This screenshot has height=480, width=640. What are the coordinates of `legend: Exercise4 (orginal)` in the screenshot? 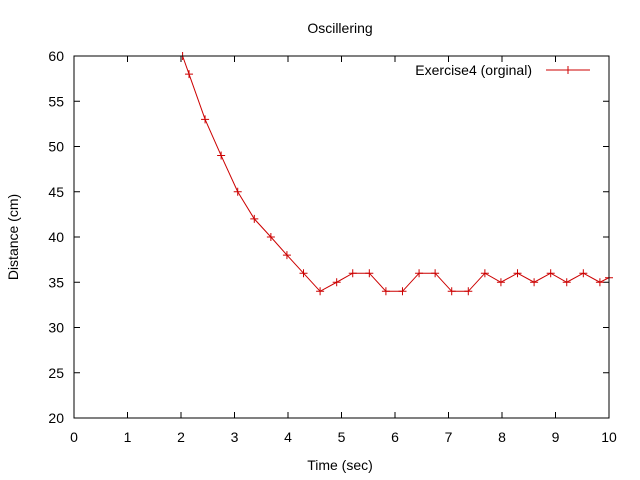 It's located at (502, 70).